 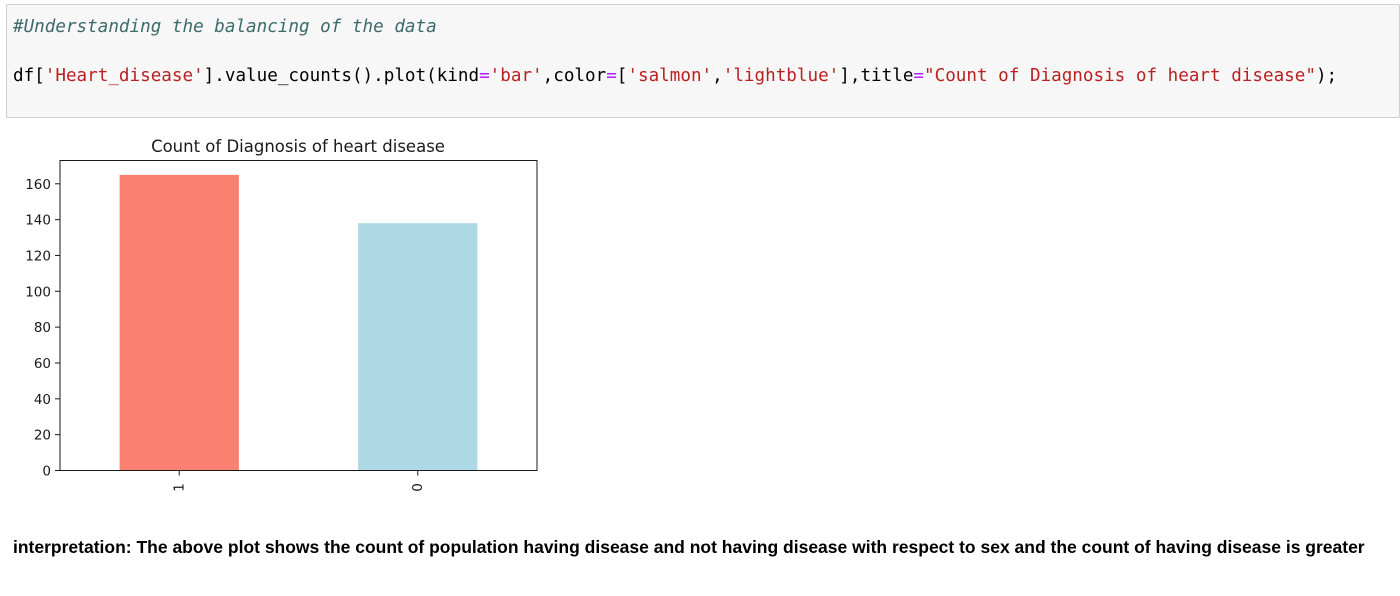 I want to click on code-token: );, so click(x=1326, y=76).